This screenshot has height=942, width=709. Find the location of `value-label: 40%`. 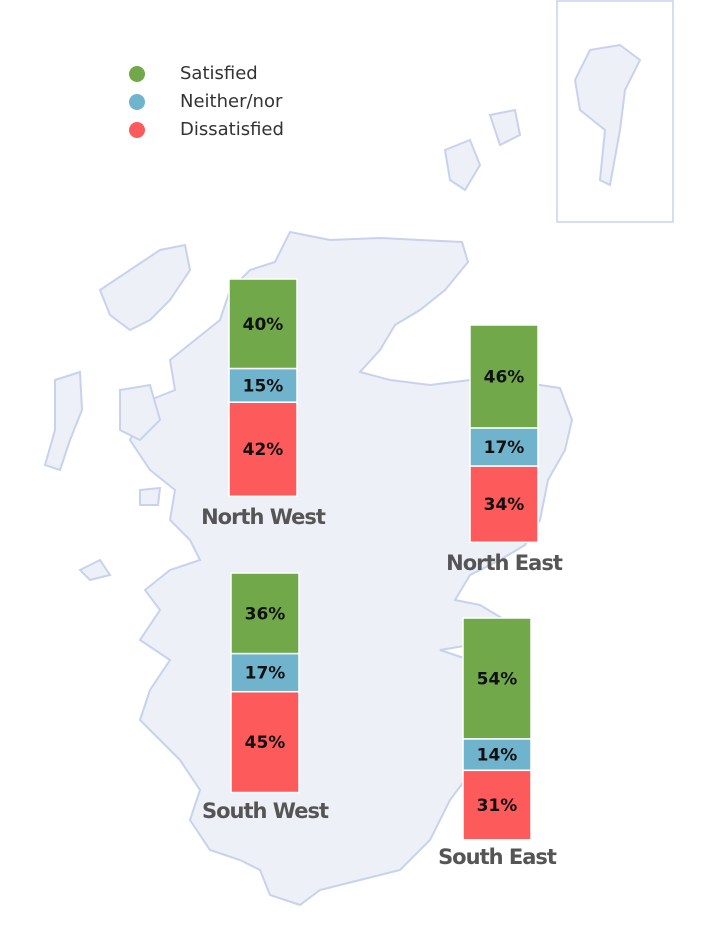

value-label: 40% is located at coordinates (263, 325).